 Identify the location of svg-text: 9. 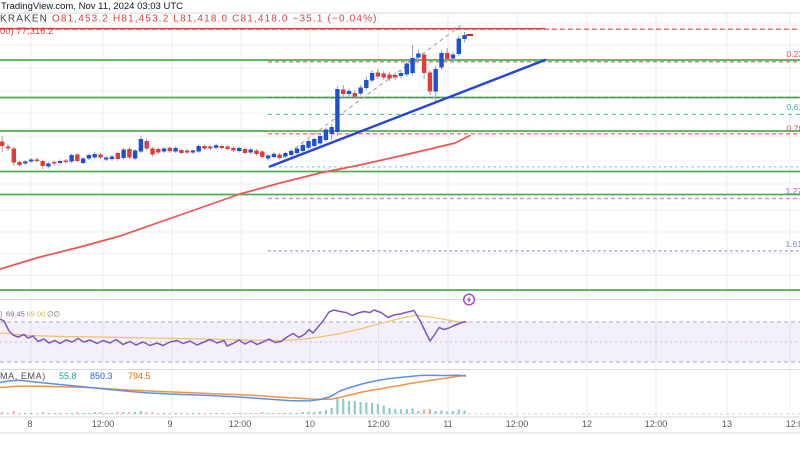
(169, 424).